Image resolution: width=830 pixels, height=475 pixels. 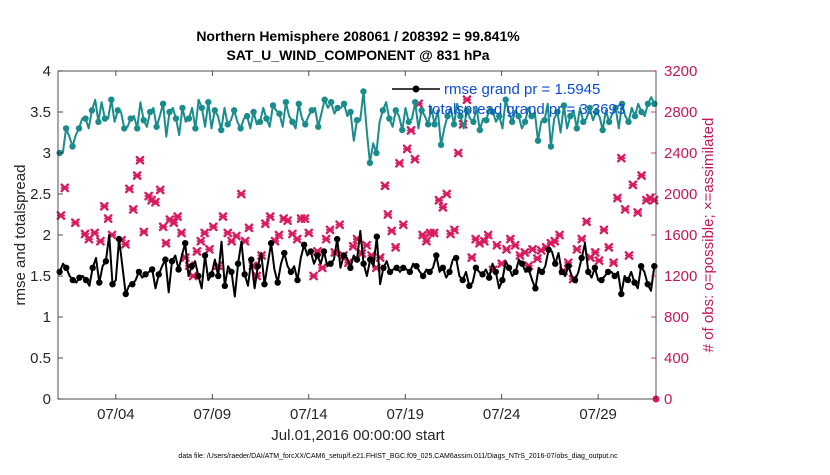 What do you see at coordinates (676, 358) in the screenshot?
I see `right-tick-label: 400` at bounding box center [676, 358].